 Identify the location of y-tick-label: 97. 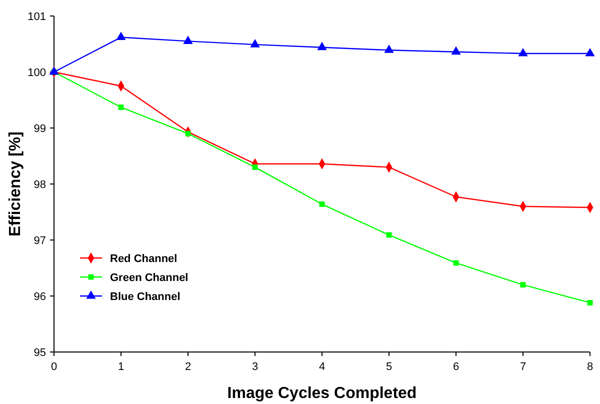
(40, 240).